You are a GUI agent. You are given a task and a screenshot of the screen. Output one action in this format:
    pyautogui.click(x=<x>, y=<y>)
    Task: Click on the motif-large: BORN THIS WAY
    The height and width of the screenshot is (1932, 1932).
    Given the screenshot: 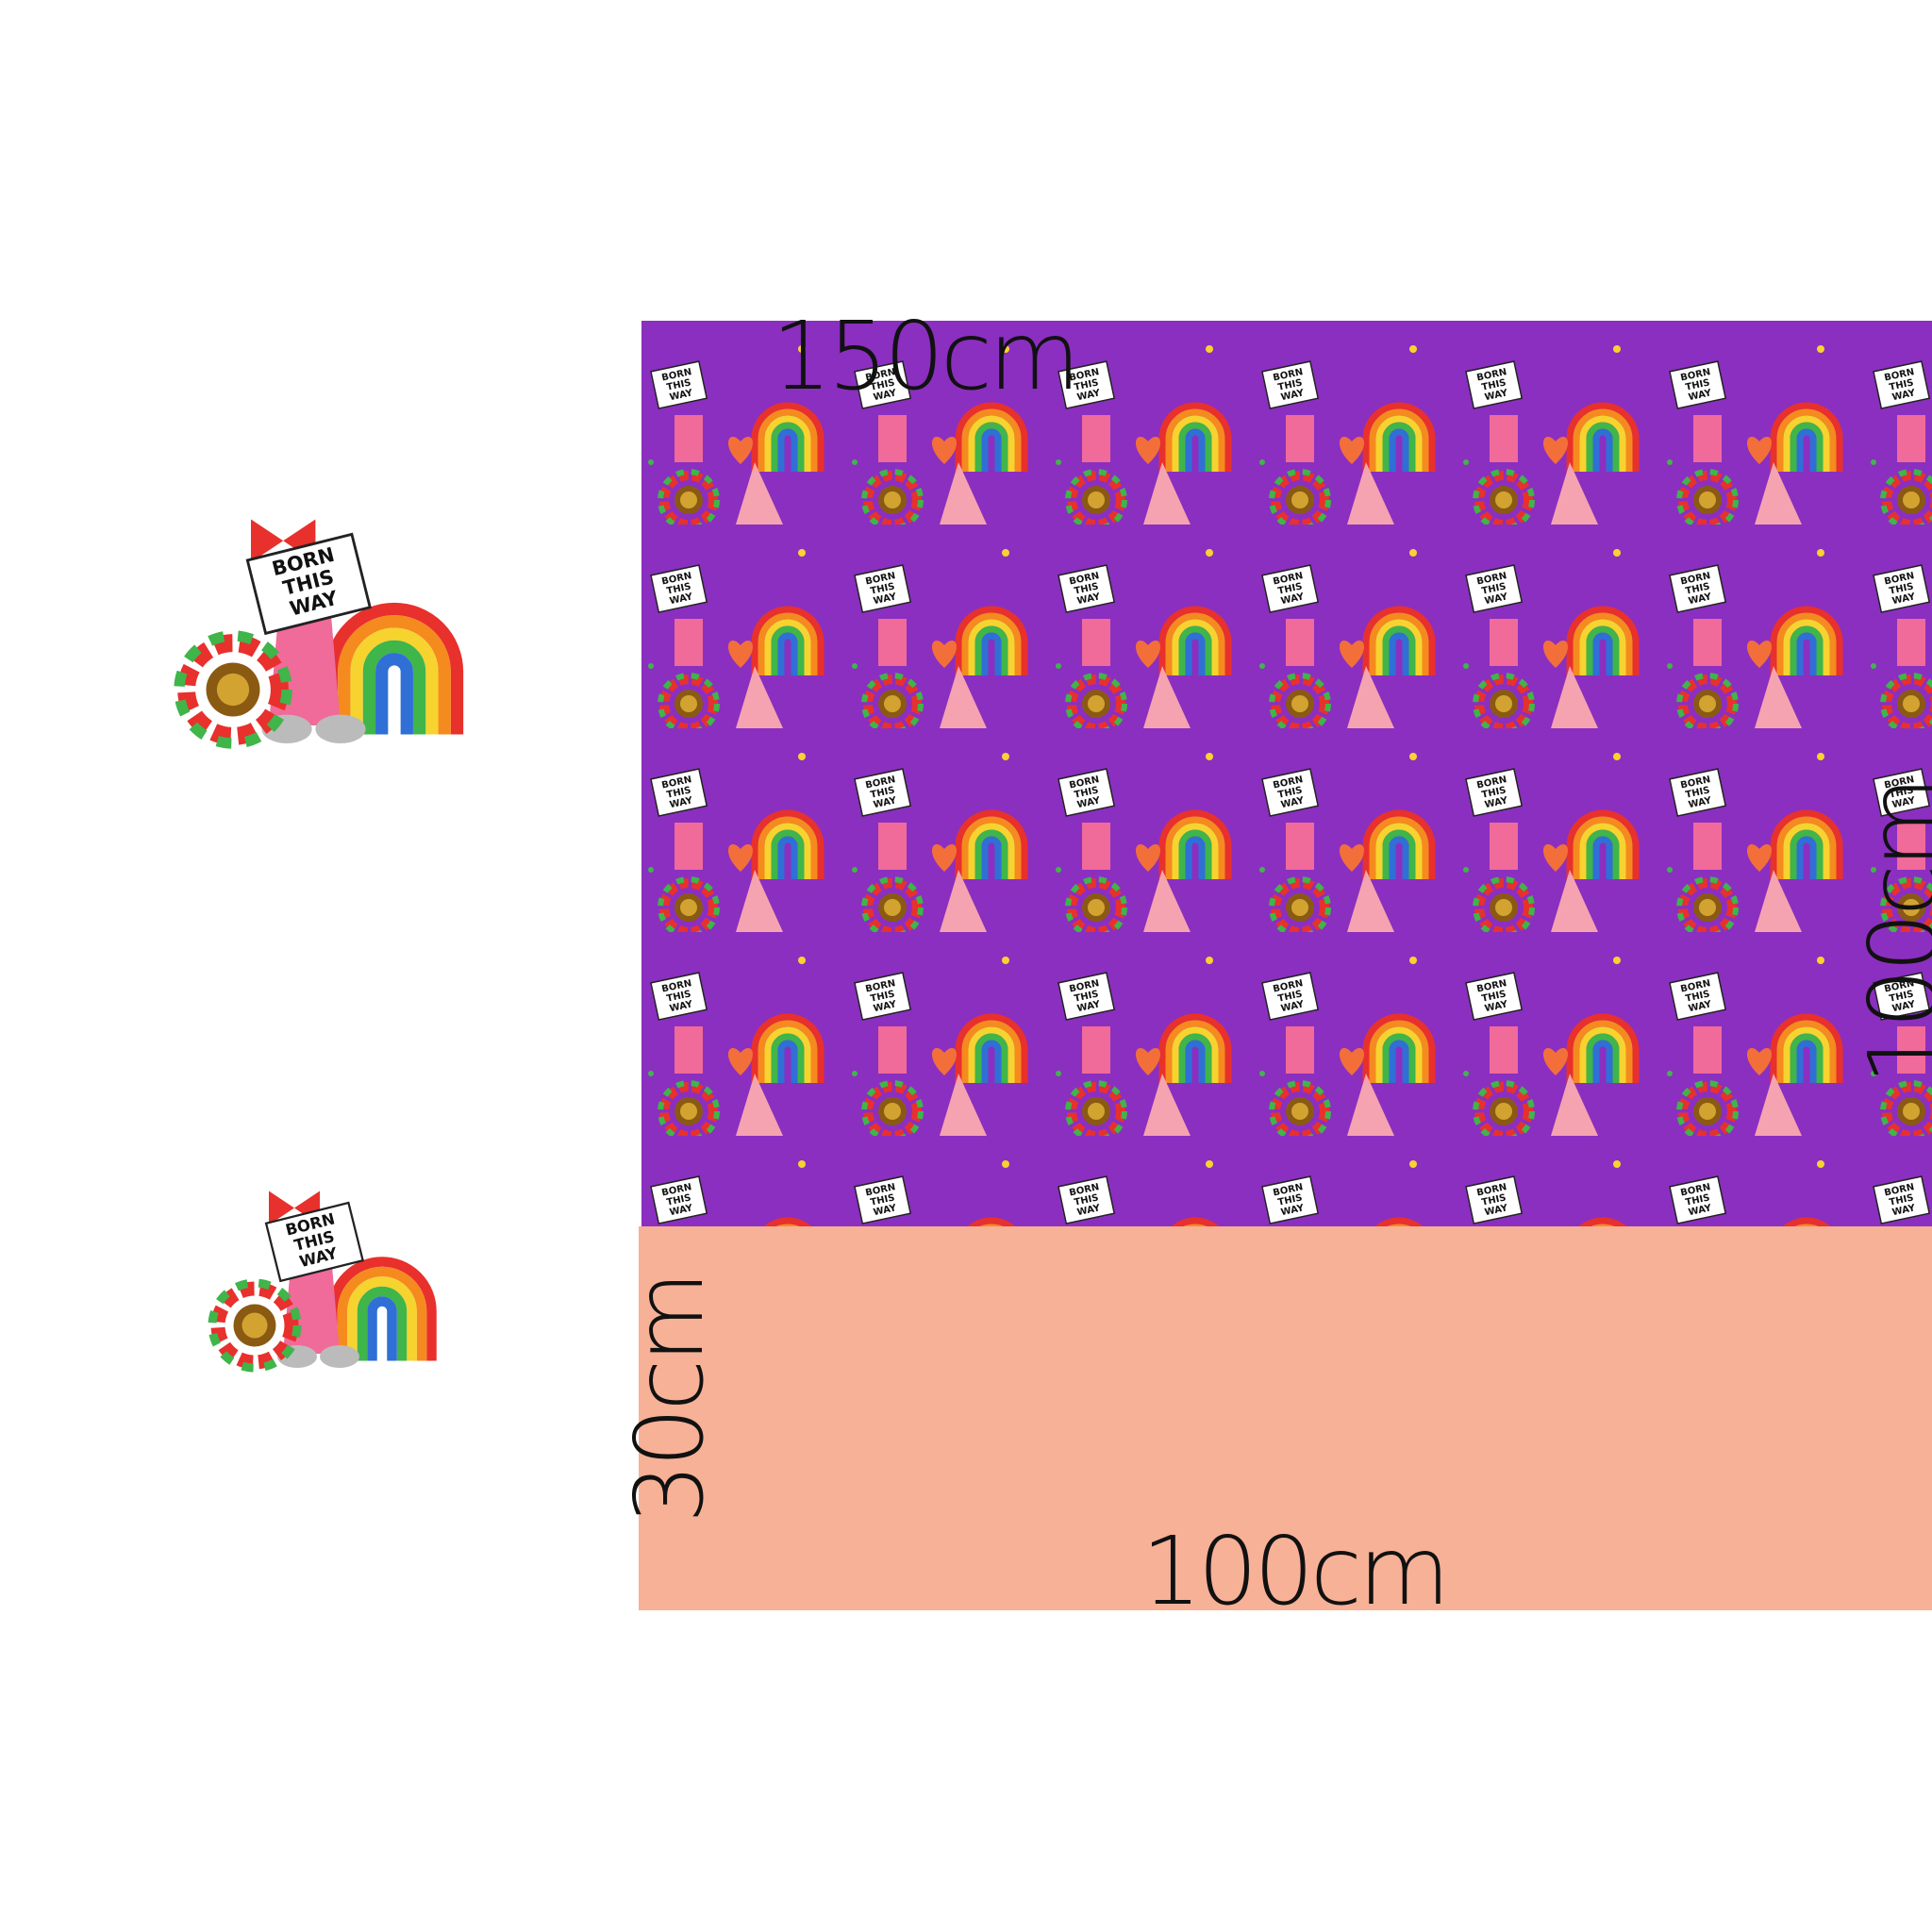 What is the action you would take?
    pyautogui.click(x=318, y=632)
    